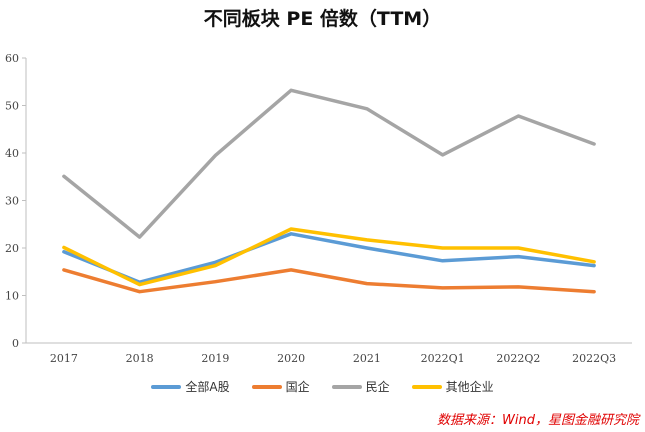 The image size is (645, 432). What do you see at coordinates (12, 106) in the screenshot?
I see `y-tick-label: 50` at bounding box center [12, 106].